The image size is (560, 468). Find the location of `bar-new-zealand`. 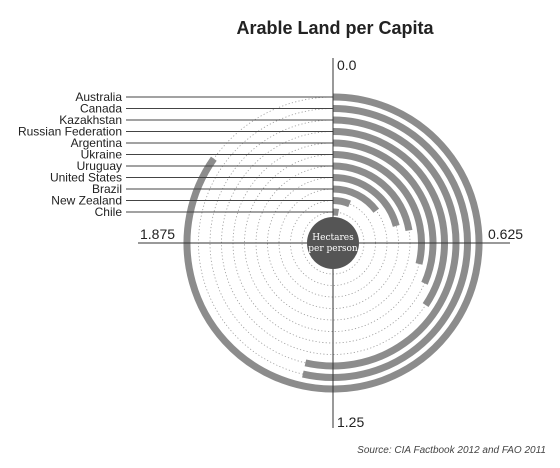

bar-new-zealand is located at coordinates (342, 202).